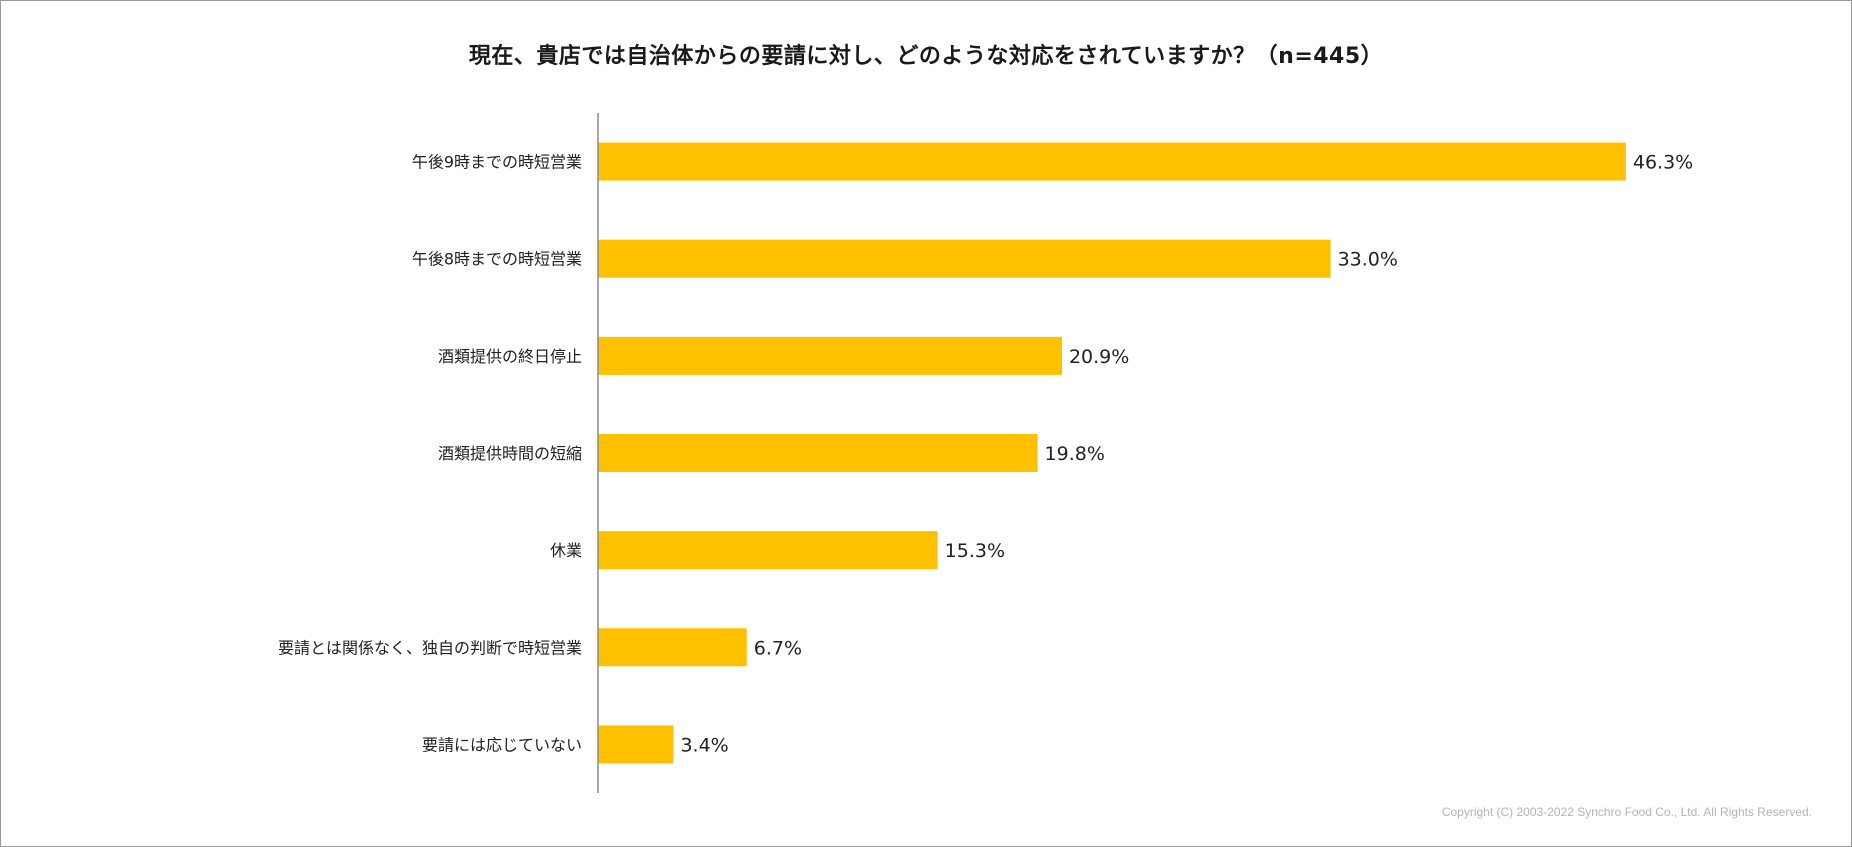  Describe the element at coordinates (502, 744) in the screenshot. I see `category-label: 要請には応じていない` at that location.